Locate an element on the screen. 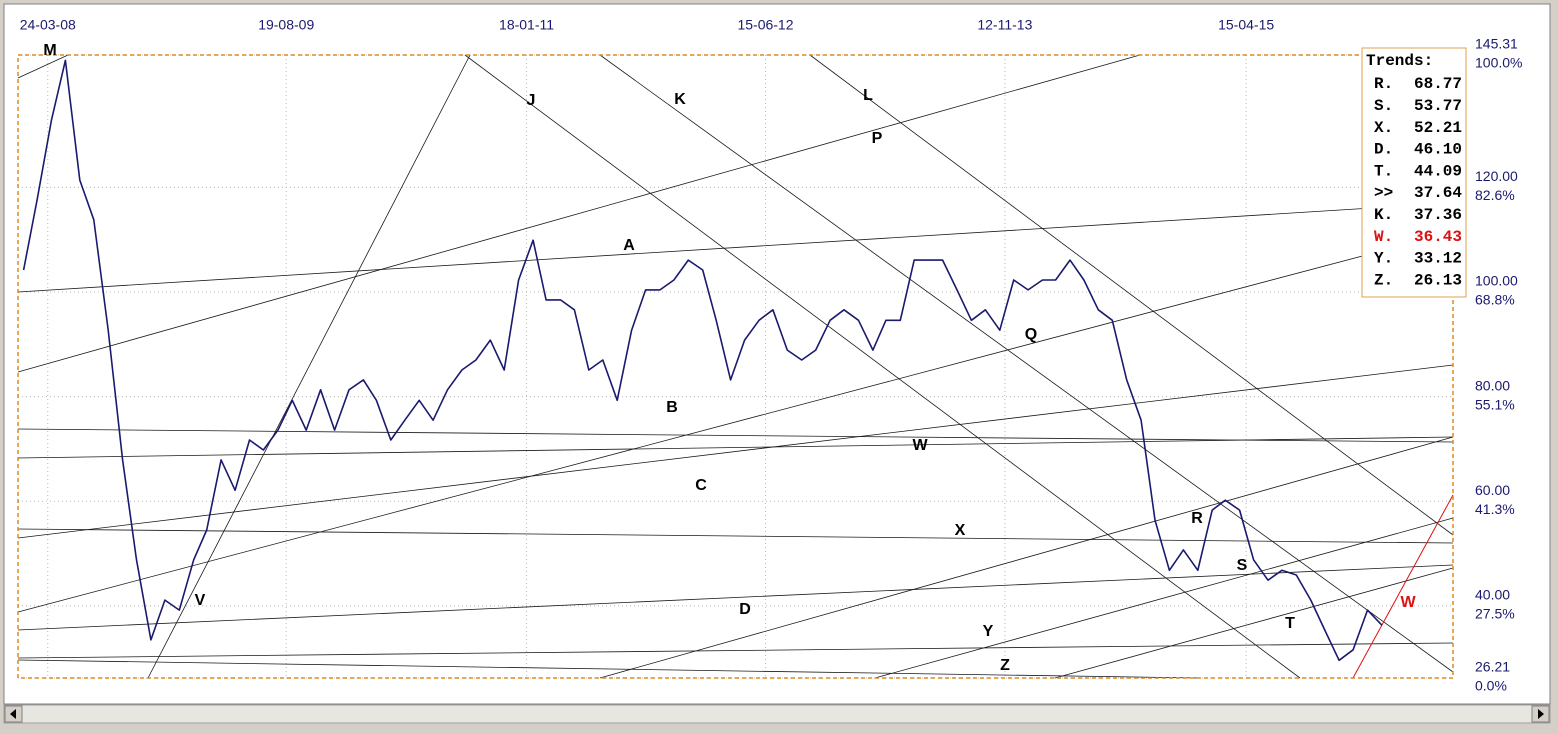 The height and width of the screenshot is (734, 1558). trend-label: D is located at coordinates (745, 609).